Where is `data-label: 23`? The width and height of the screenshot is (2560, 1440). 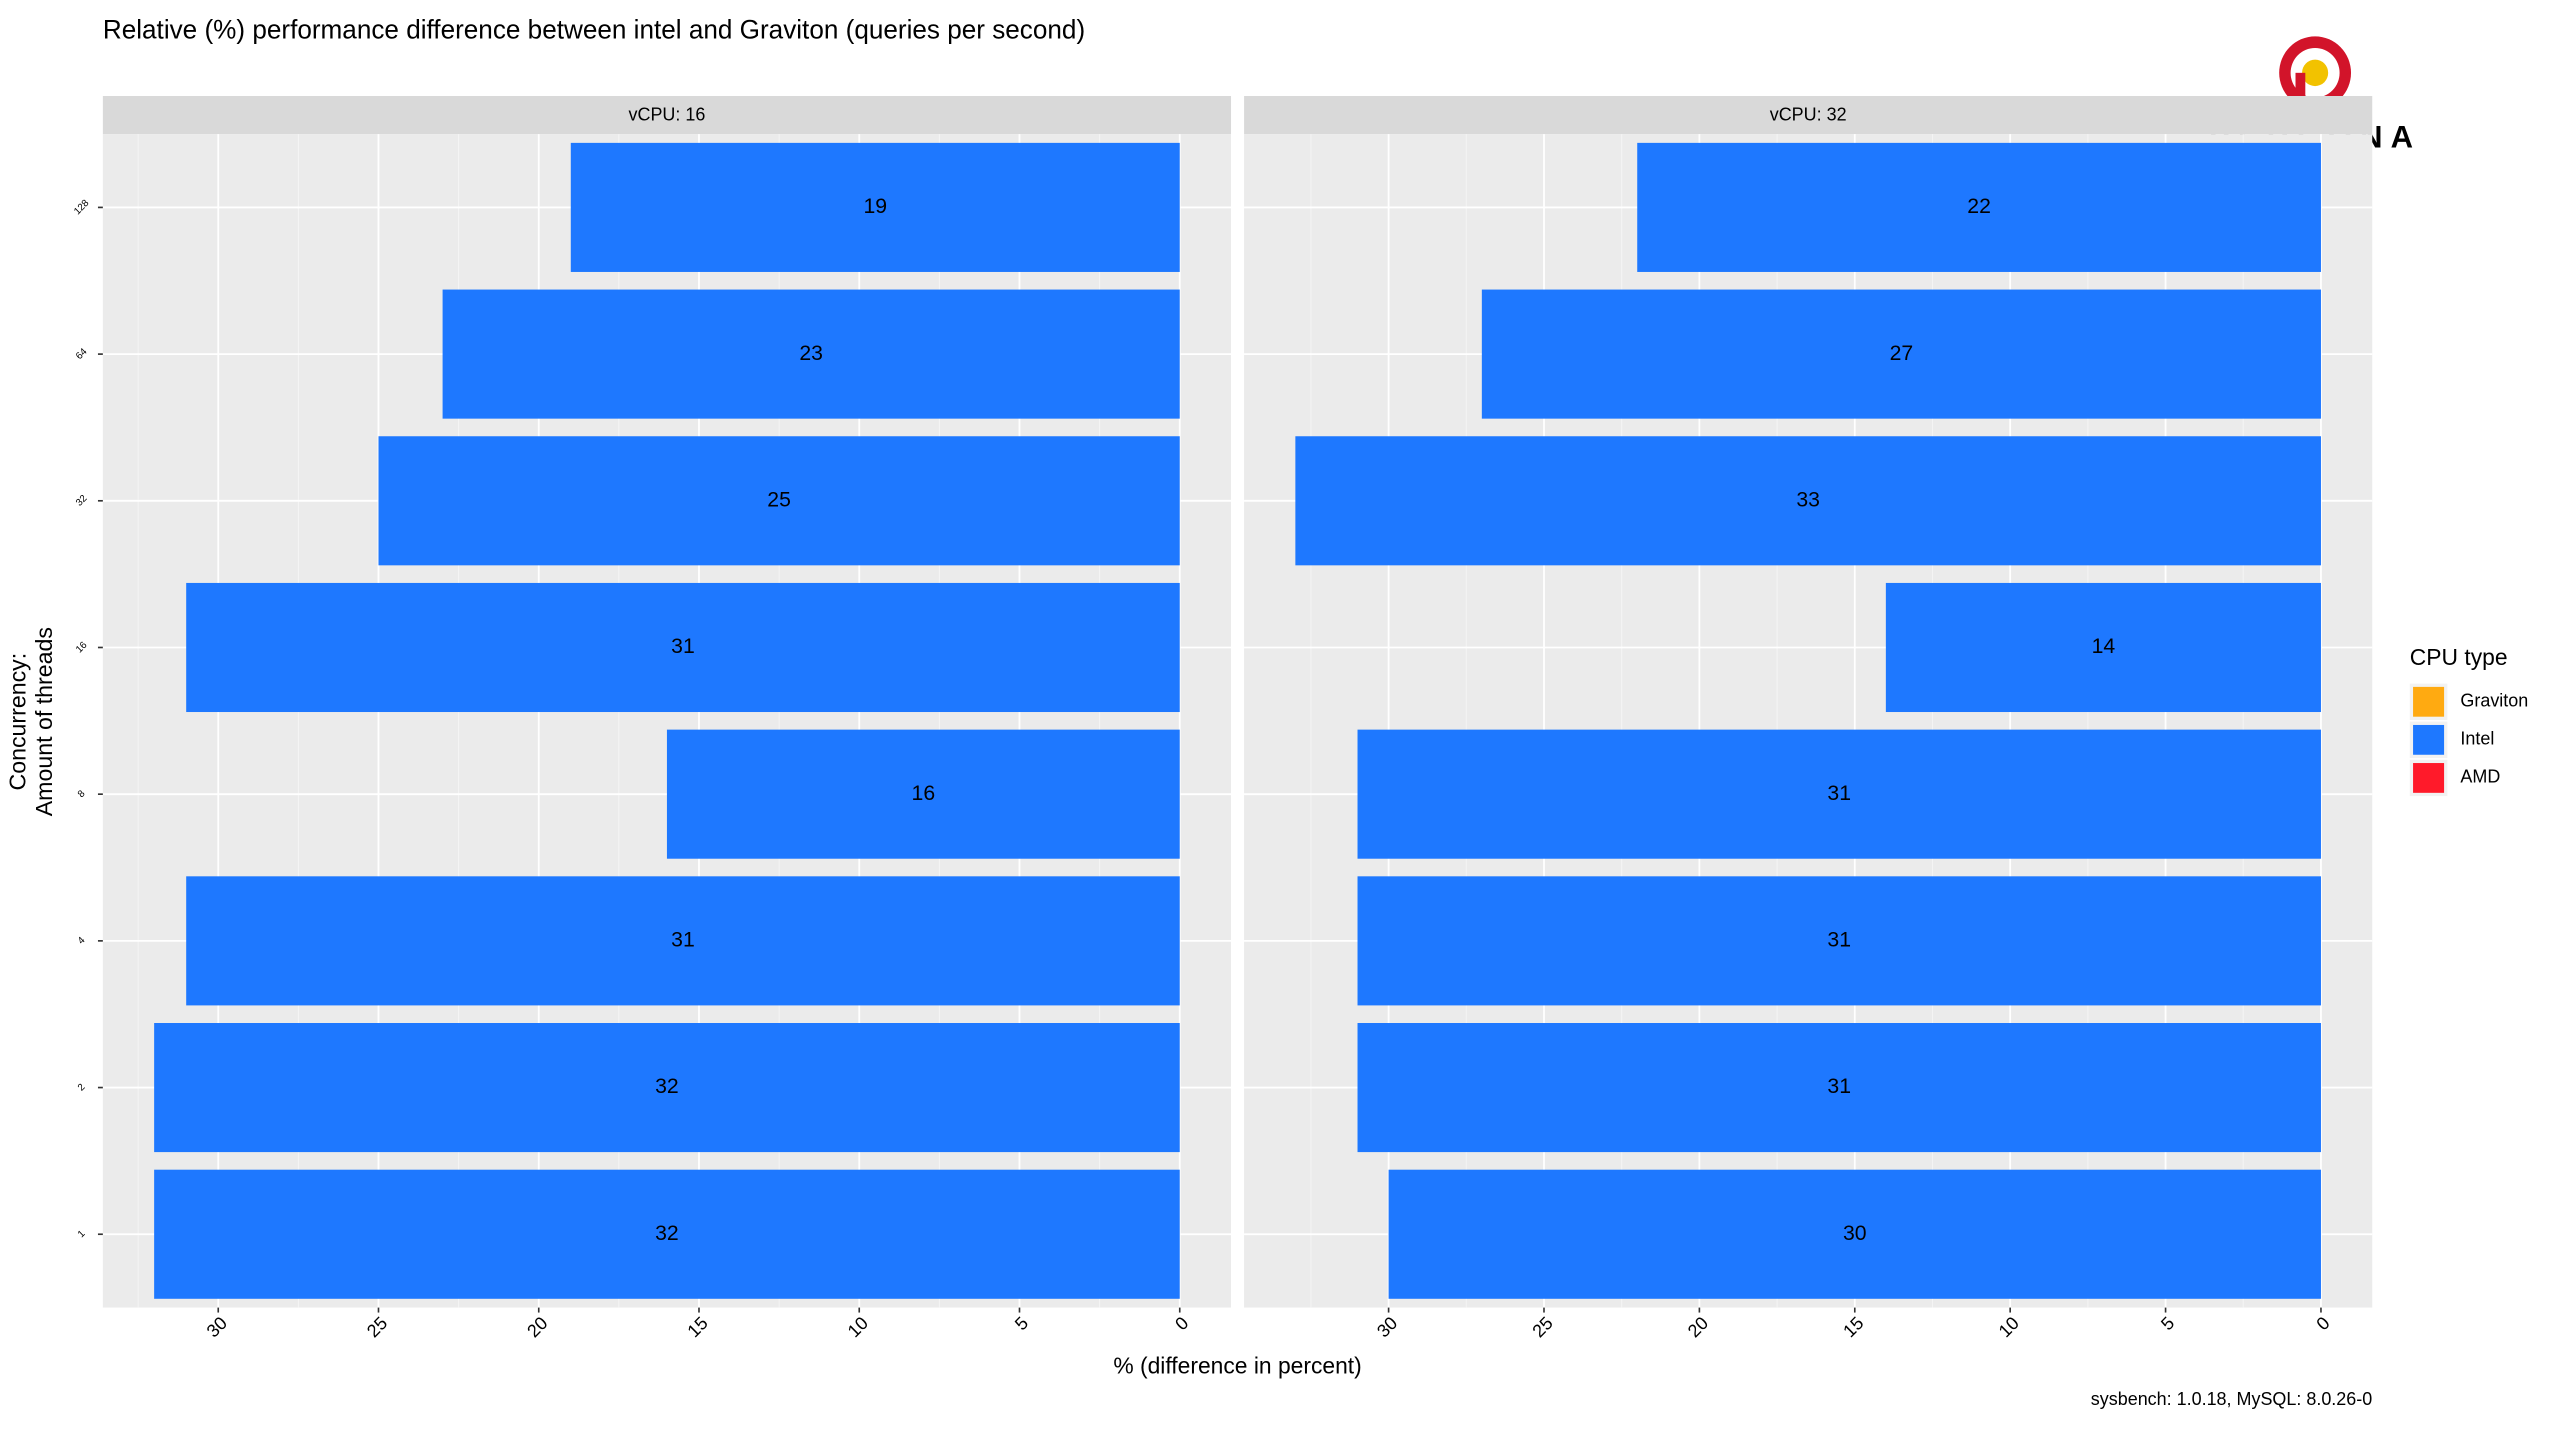 data-label: 23 is located at coordinates (811, 353).